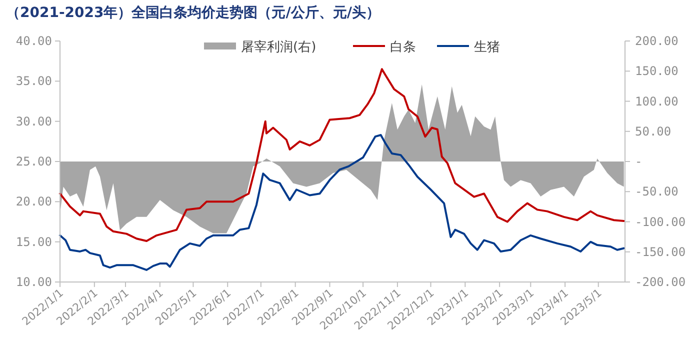 The width and height of the screenshot is (700, 351). Describe the element at coordinates (660, 221) in the screenshot. I see `y2-tick-label: -100.00` at that location.